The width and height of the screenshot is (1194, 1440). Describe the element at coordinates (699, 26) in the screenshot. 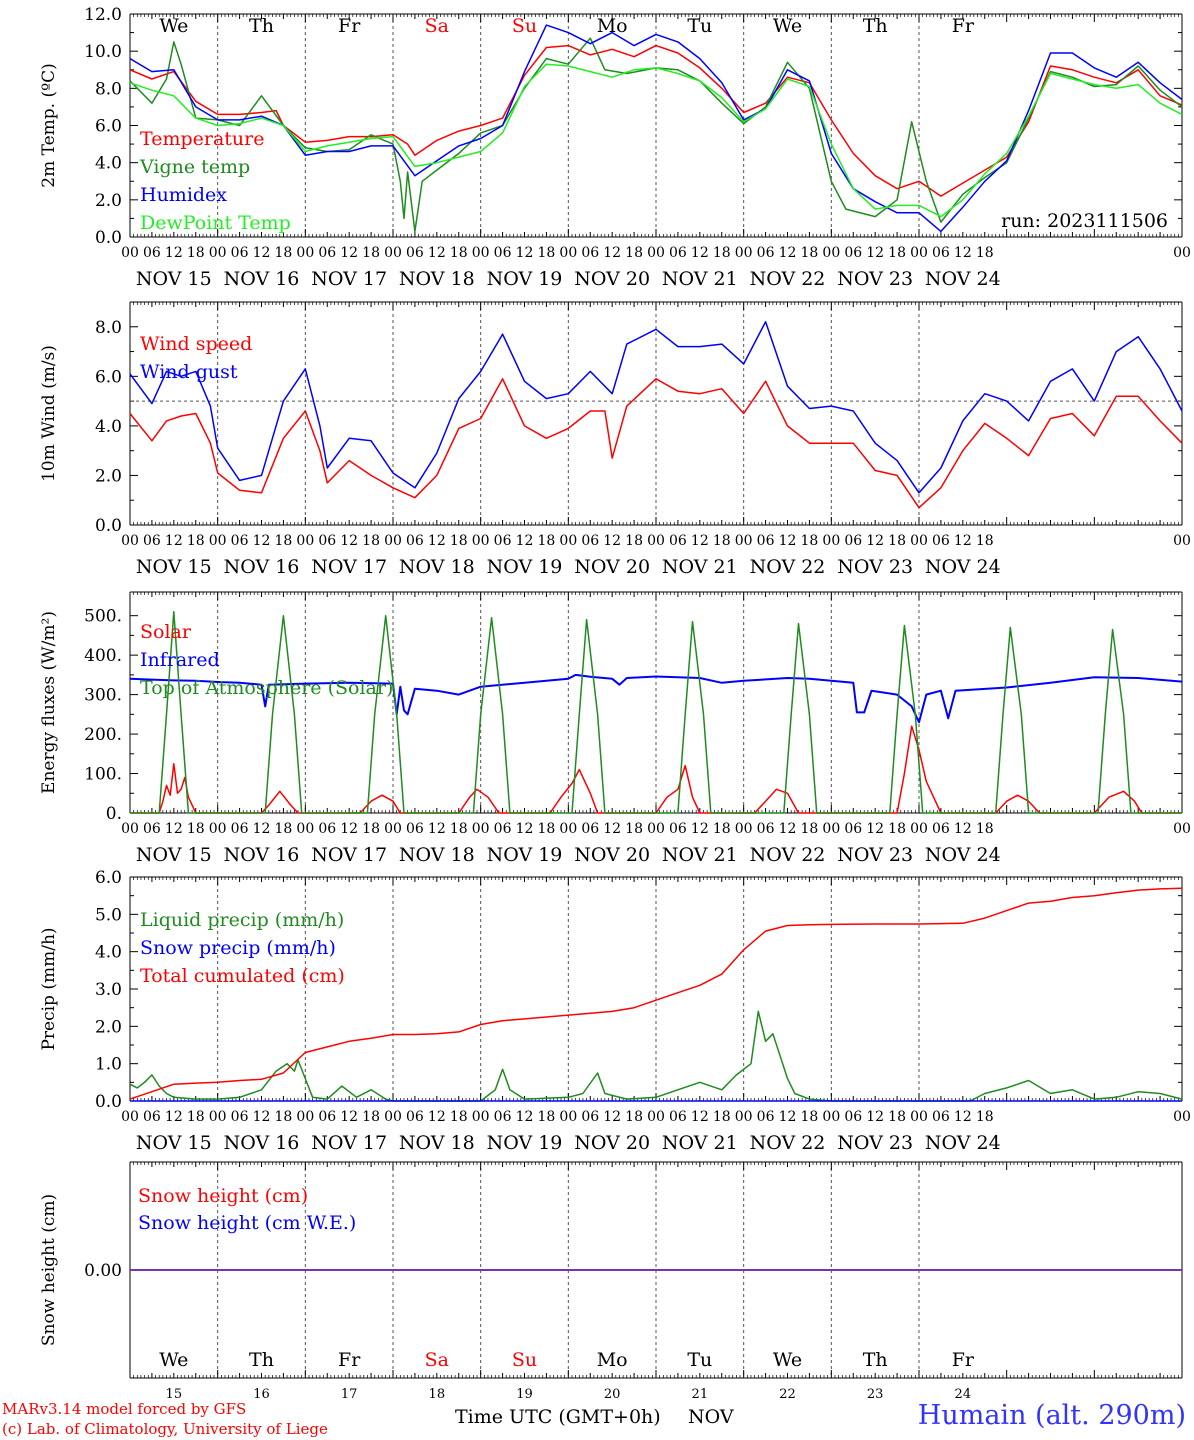

I see `weekday-header: Tu` at that location.